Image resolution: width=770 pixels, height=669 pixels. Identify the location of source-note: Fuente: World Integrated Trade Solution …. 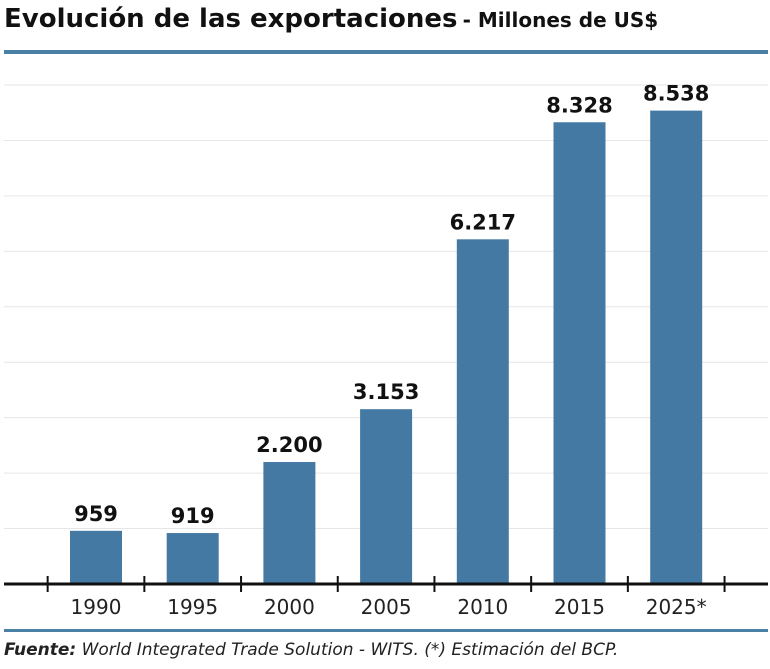
(311, 650).